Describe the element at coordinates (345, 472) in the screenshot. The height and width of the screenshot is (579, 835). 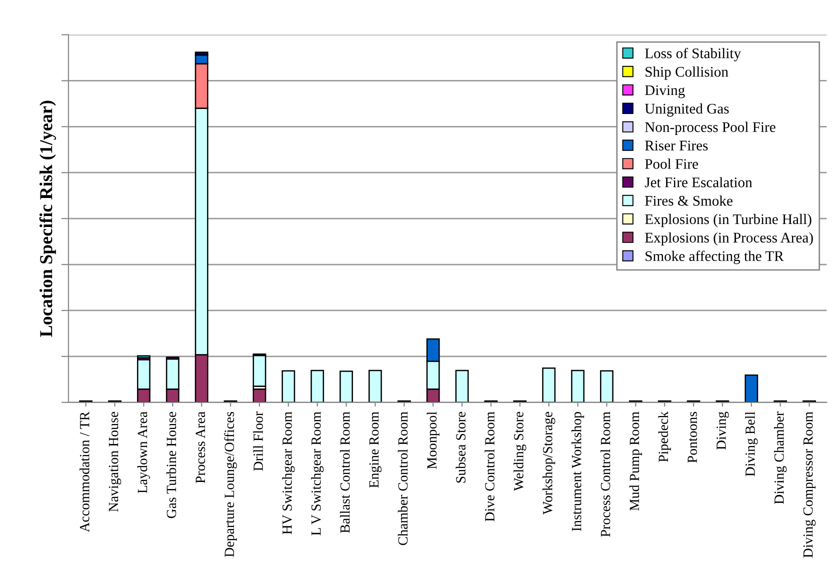
I see `x-tick-label: Ballast Control Room` at that location.